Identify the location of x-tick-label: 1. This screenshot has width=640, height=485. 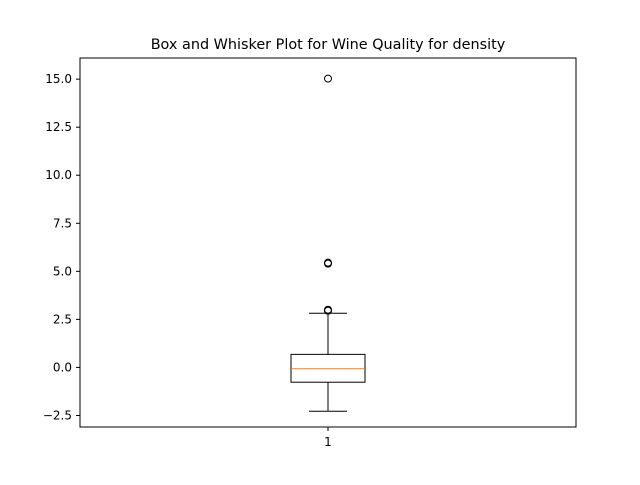
(328, 442).